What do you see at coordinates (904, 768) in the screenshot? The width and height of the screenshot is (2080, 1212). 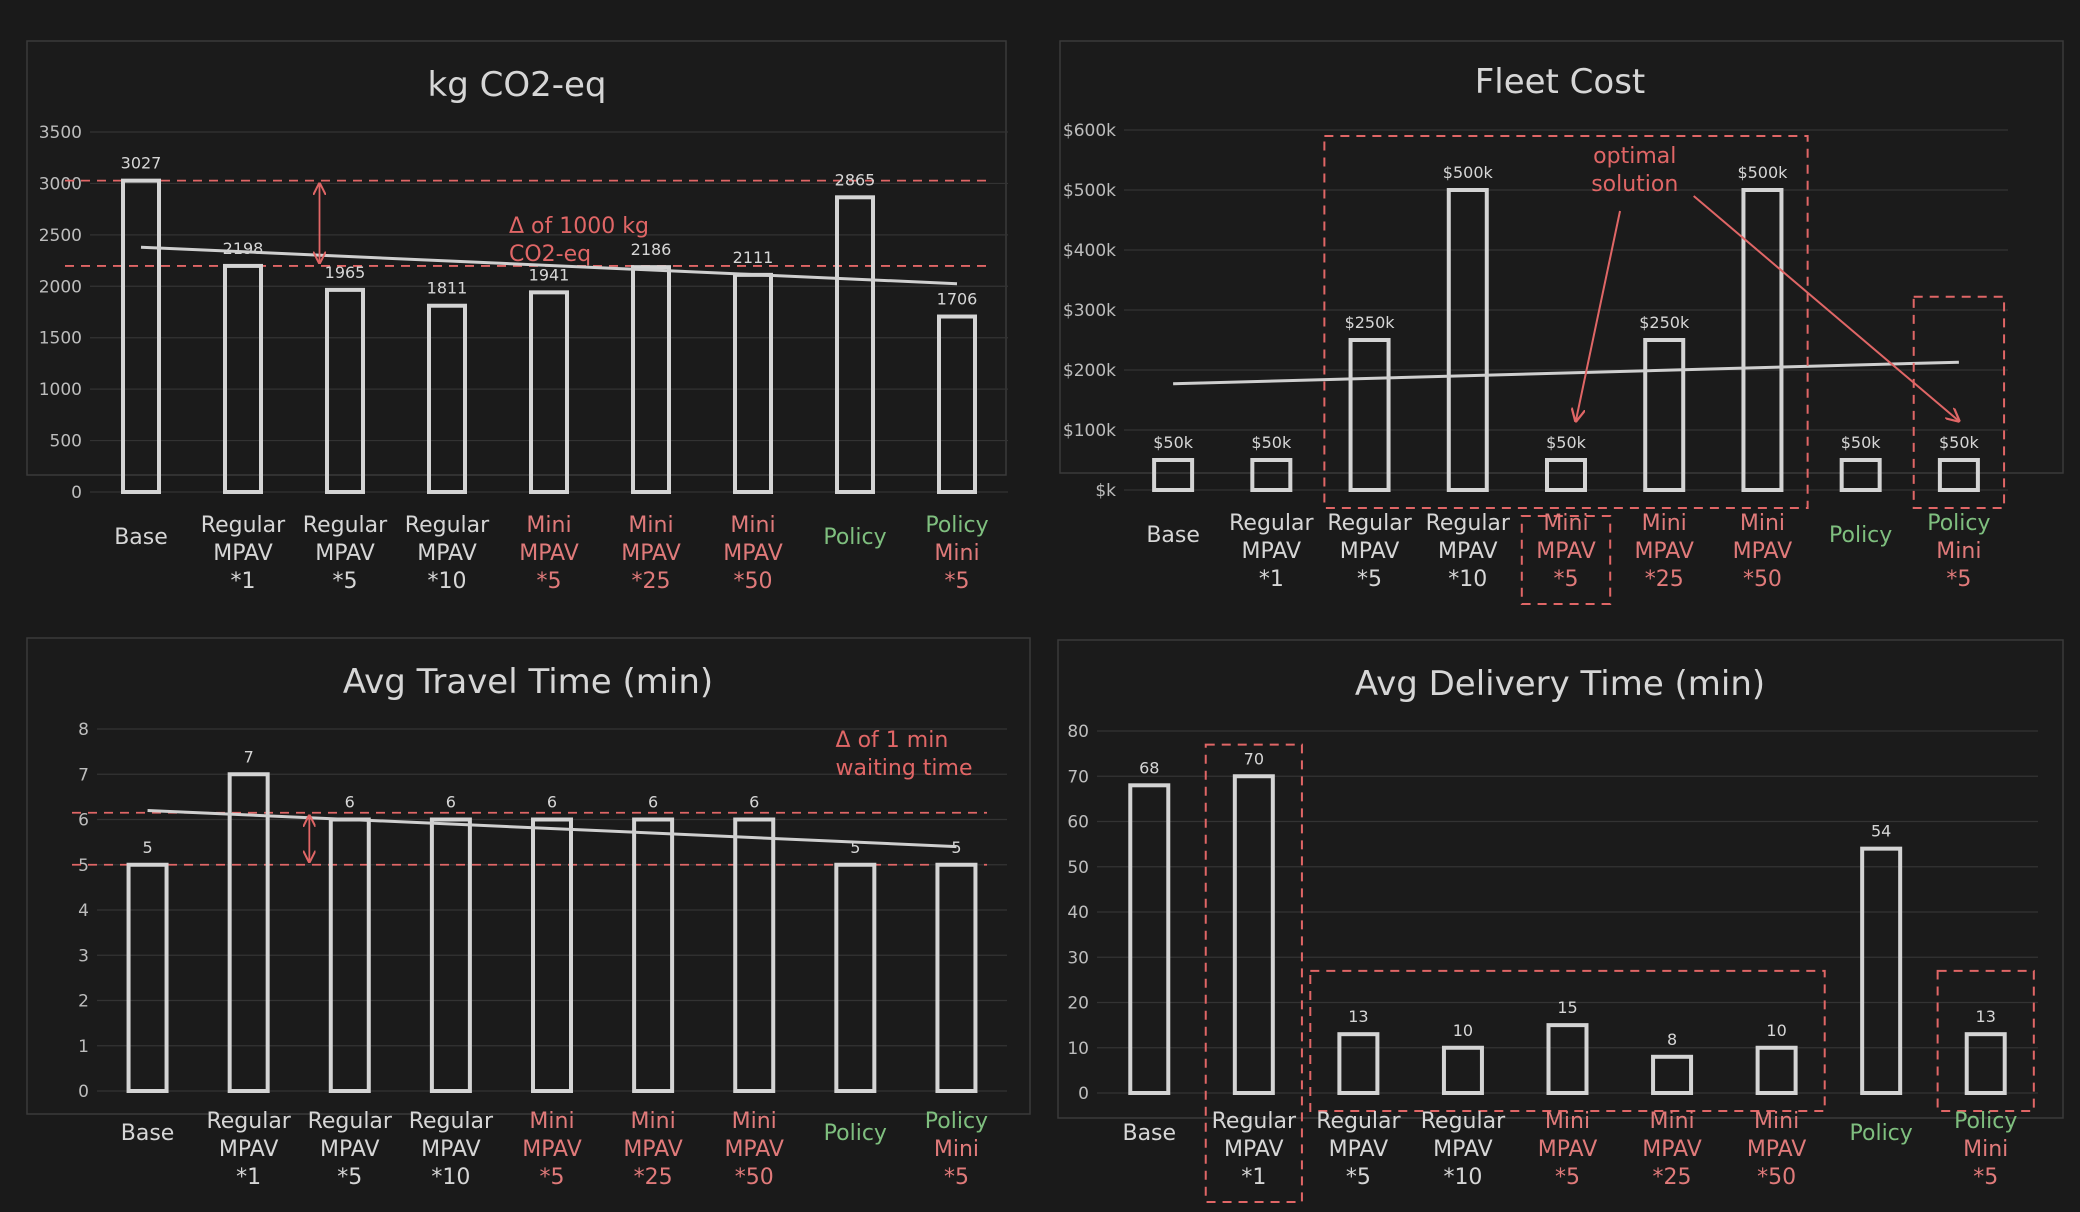 I see `annotation-line: waiting time` at bounding box center [904, 768].